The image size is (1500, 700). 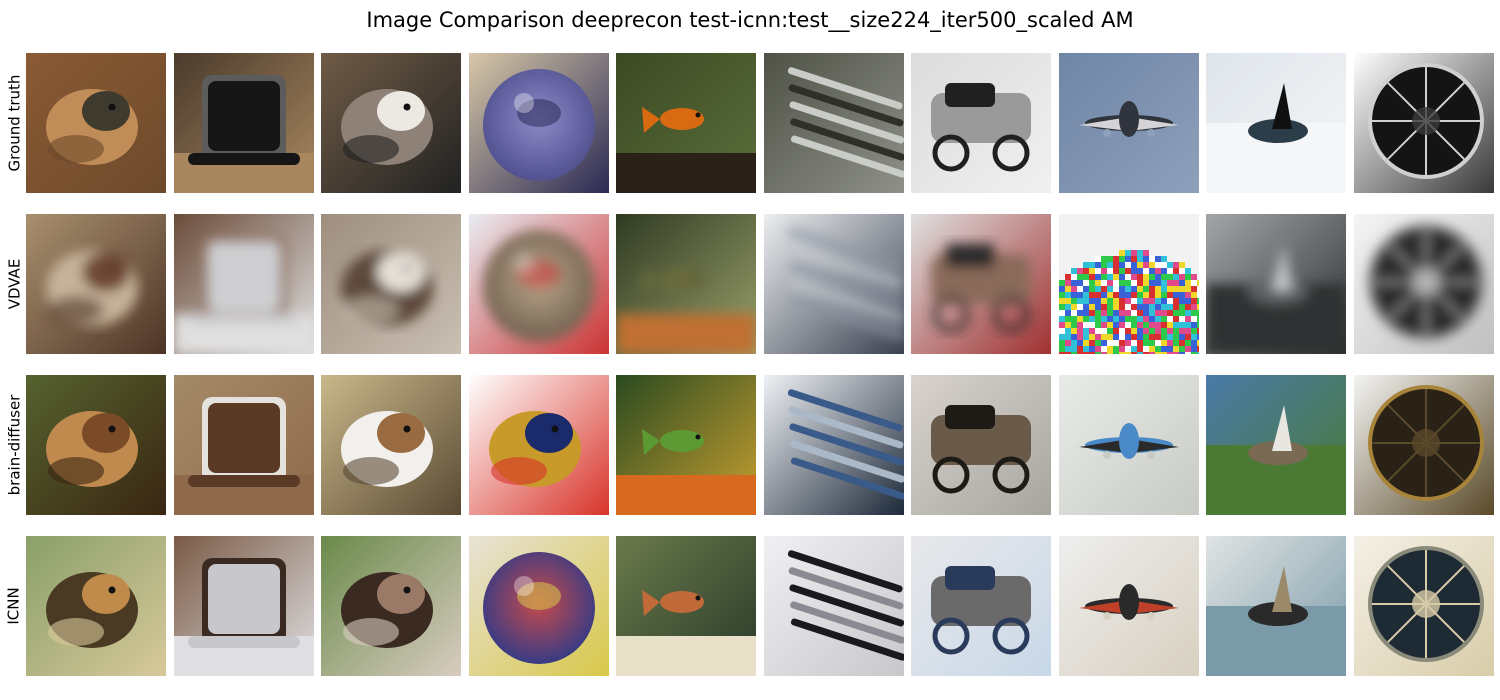 I want to click on airplane-image, so click(x=1129, y=123).